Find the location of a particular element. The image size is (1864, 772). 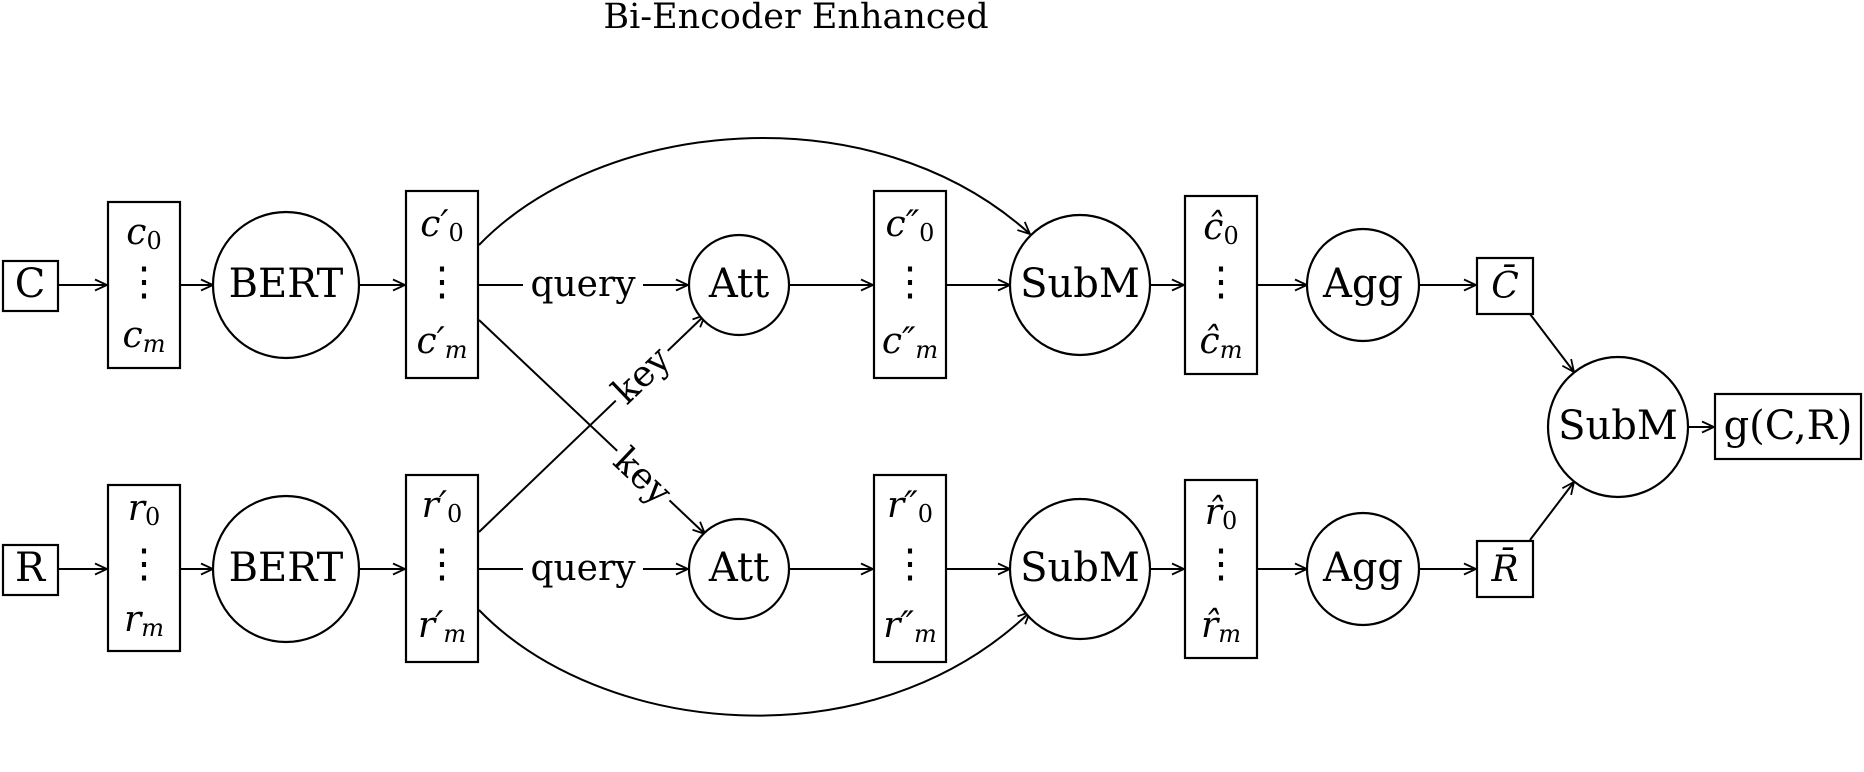

svg-text: g(C,R) is located at coordinates (1788, 426).